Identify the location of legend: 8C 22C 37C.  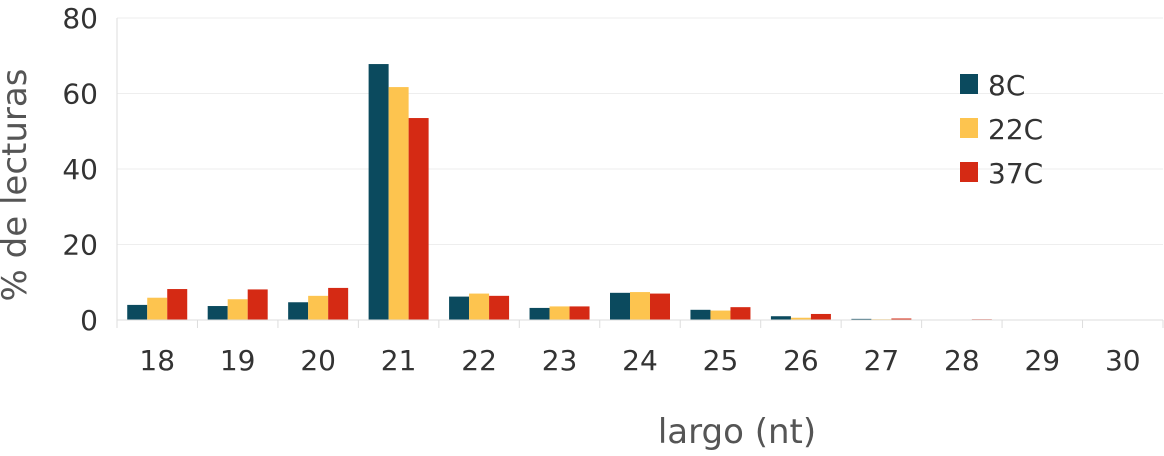
(1001, 129).